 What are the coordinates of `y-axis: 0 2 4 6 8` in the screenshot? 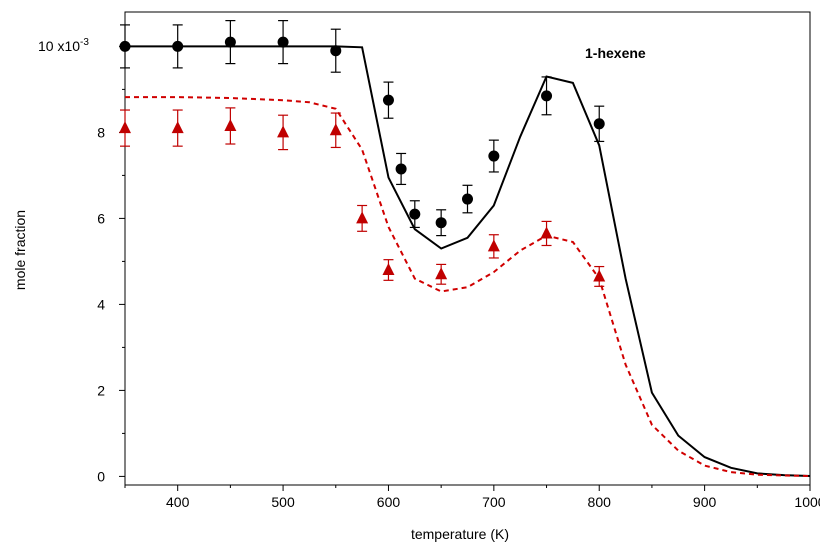 It's located at (111, 264).